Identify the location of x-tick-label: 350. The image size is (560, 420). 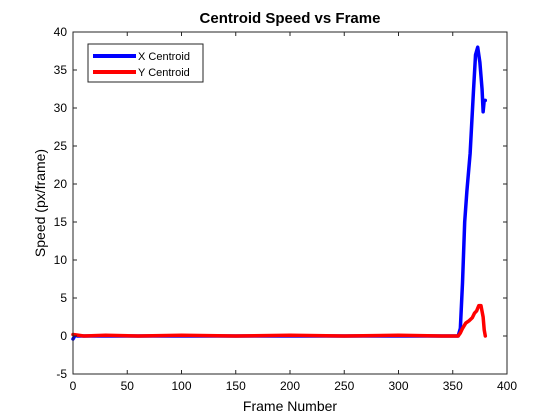
(453, 386).